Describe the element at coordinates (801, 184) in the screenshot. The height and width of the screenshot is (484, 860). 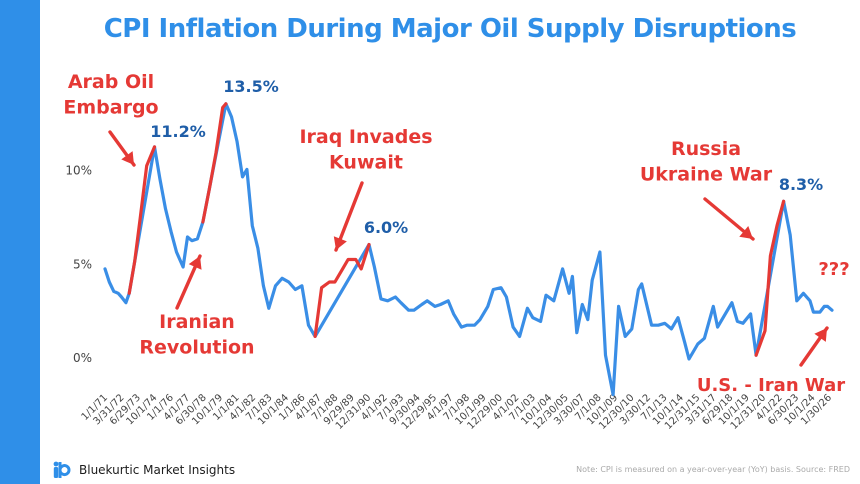
I see `chart-annotation: 8.3%` at that location.